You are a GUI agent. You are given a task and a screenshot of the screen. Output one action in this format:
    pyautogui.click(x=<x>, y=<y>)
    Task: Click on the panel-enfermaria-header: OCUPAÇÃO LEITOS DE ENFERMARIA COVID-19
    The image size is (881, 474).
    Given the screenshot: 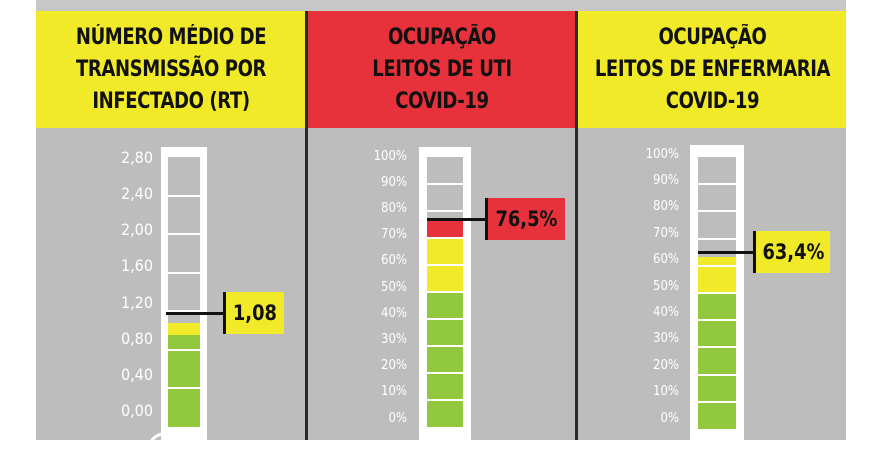 What is the action you would take?
    pyautogui.click(x=712, y=69)
    